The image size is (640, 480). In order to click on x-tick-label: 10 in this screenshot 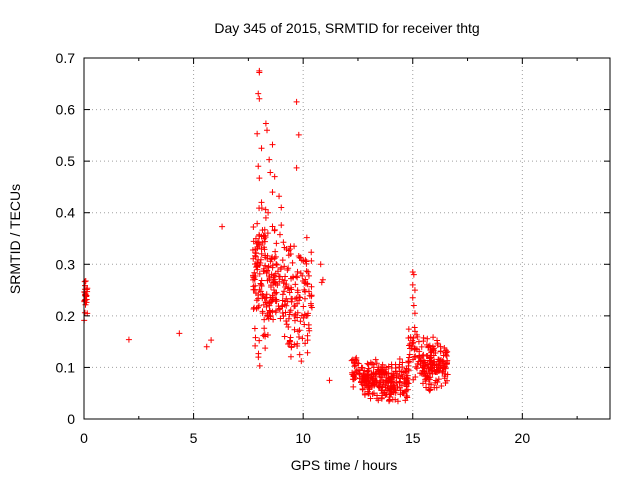, I will do `click(303, 438)`.